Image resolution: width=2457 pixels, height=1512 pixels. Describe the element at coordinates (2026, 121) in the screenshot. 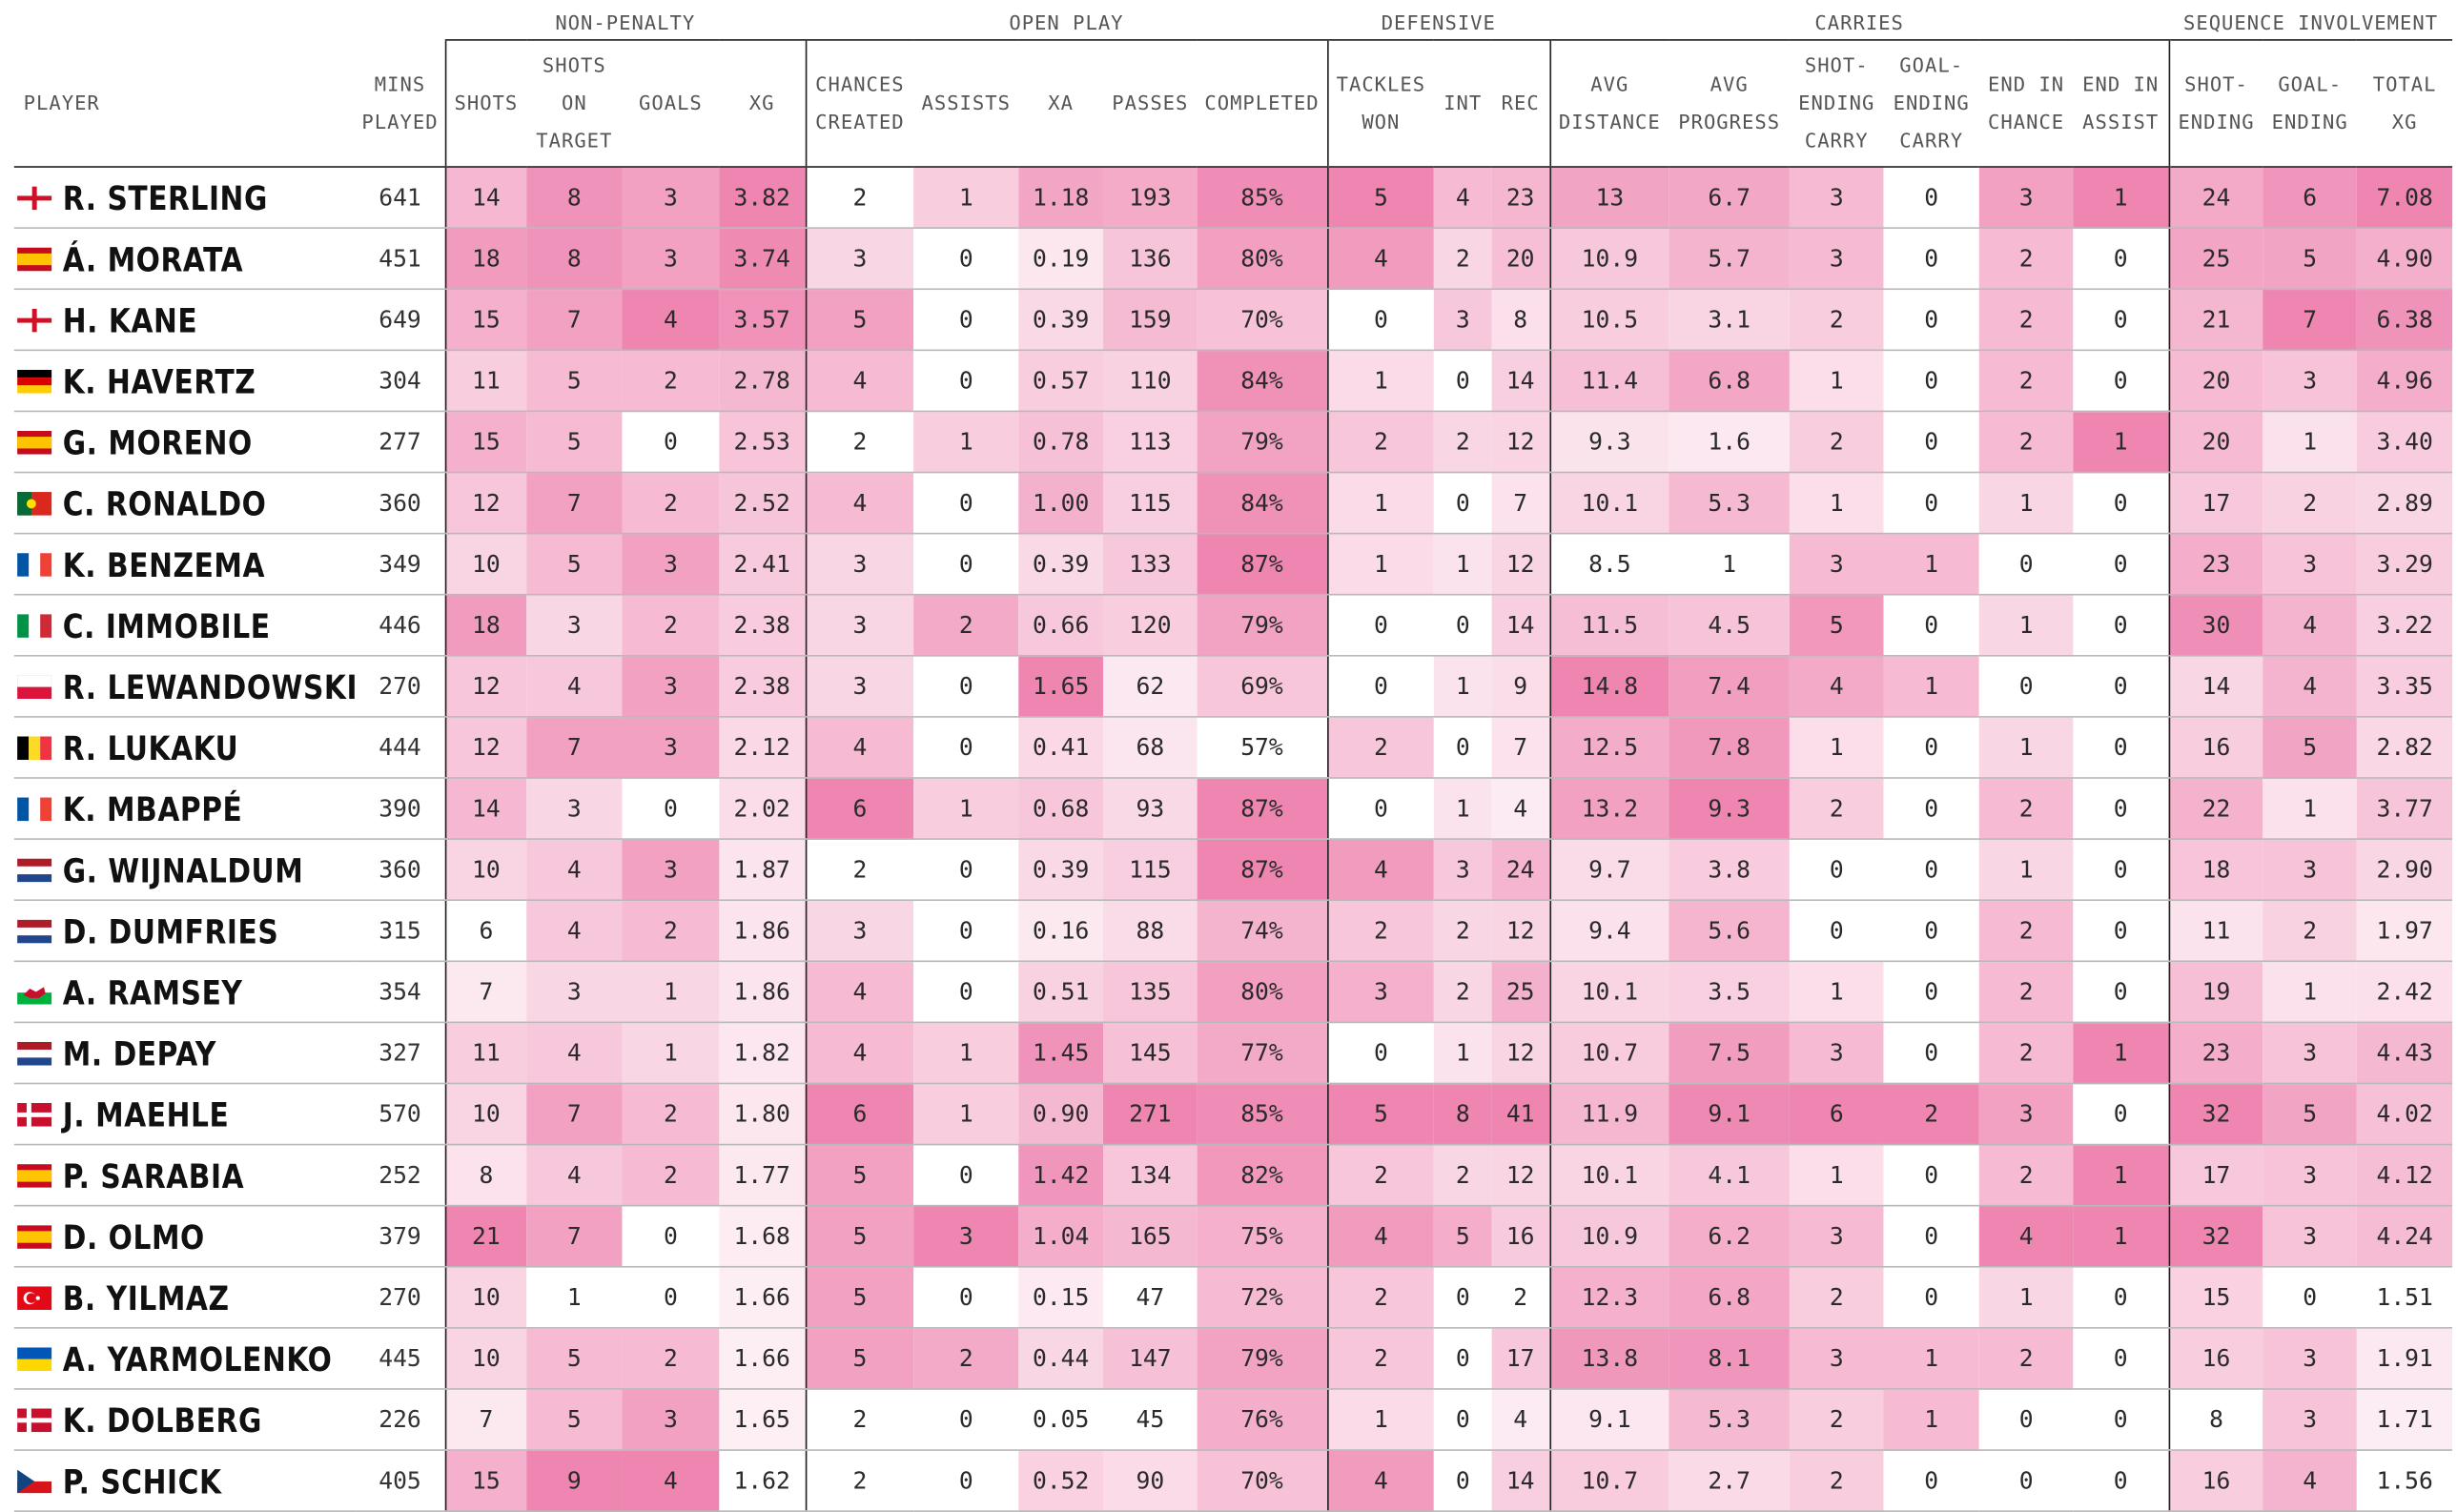

I see `column-header-line: CHANCE` at that location.